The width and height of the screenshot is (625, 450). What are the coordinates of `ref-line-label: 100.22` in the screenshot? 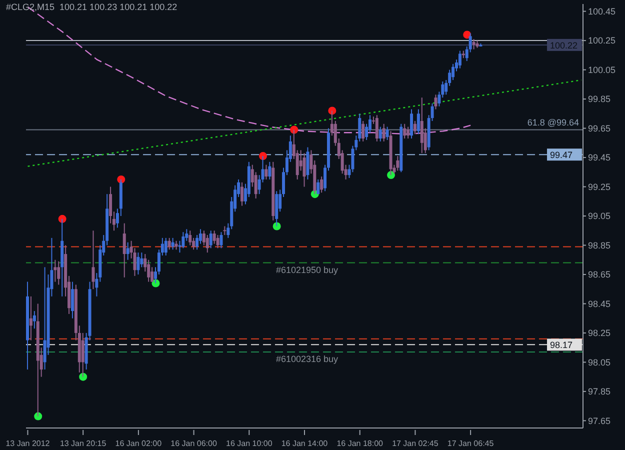 It's located at (564, 45).